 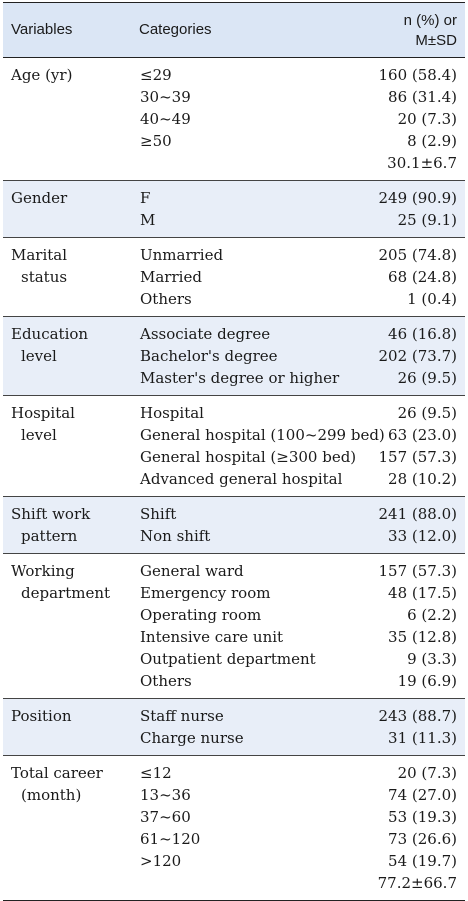 What do you see at coordinates (417, 514) in the screenshot?
I see `value-cell: 241 (88.0)` at bounding box center [417, 514].